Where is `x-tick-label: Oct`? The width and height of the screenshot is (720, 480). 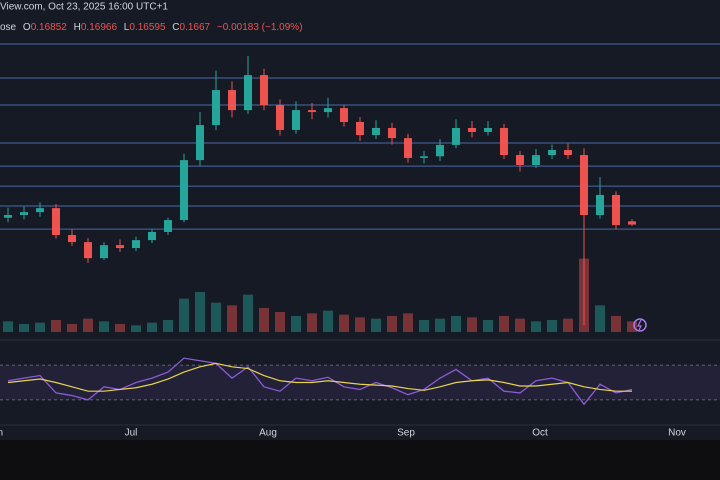 x-tick-label: Oct is located at coordinates (540, 433).